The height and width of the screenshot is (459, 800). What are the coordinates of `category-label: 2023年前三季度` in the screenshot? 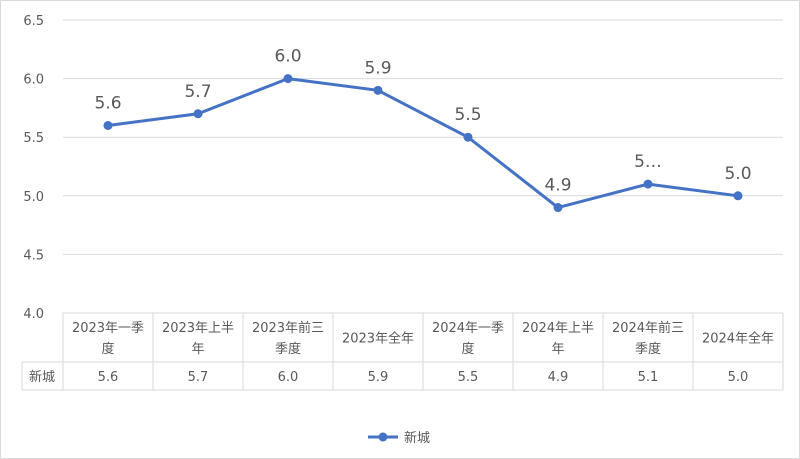 It's located at (288, 338).